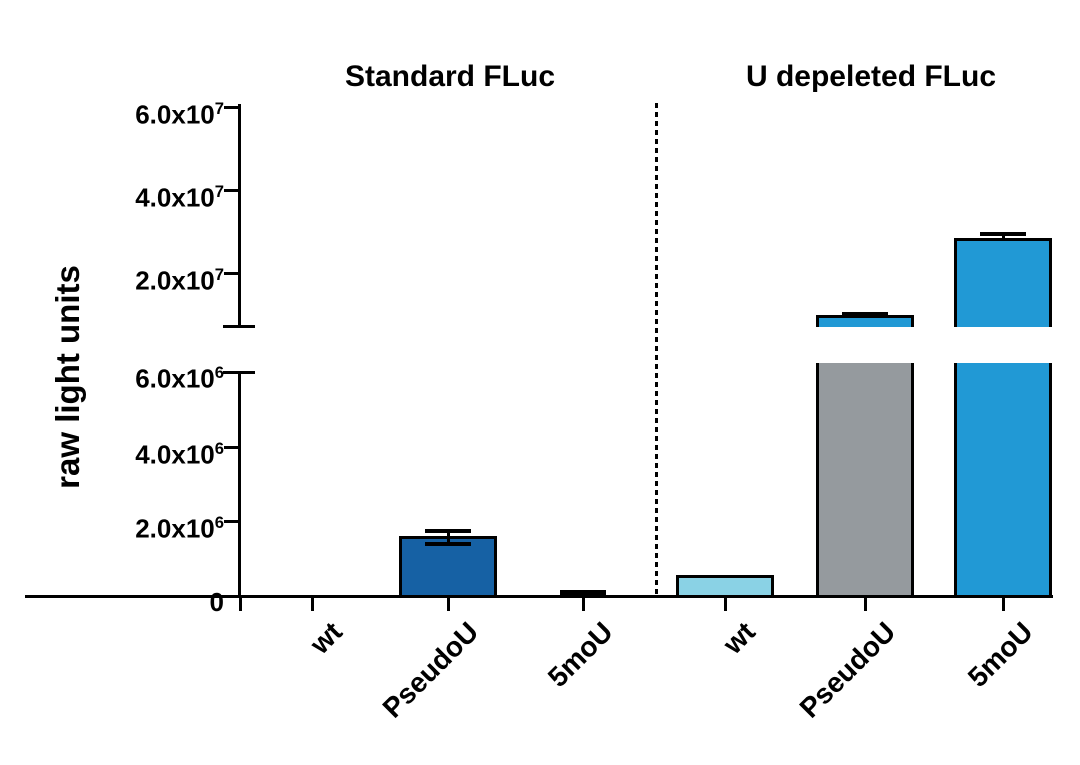 The image size is (1080, 765). Describe the element at coordinates (539, 596) in the screenshot. I see `x-axis-baseline` at that location.